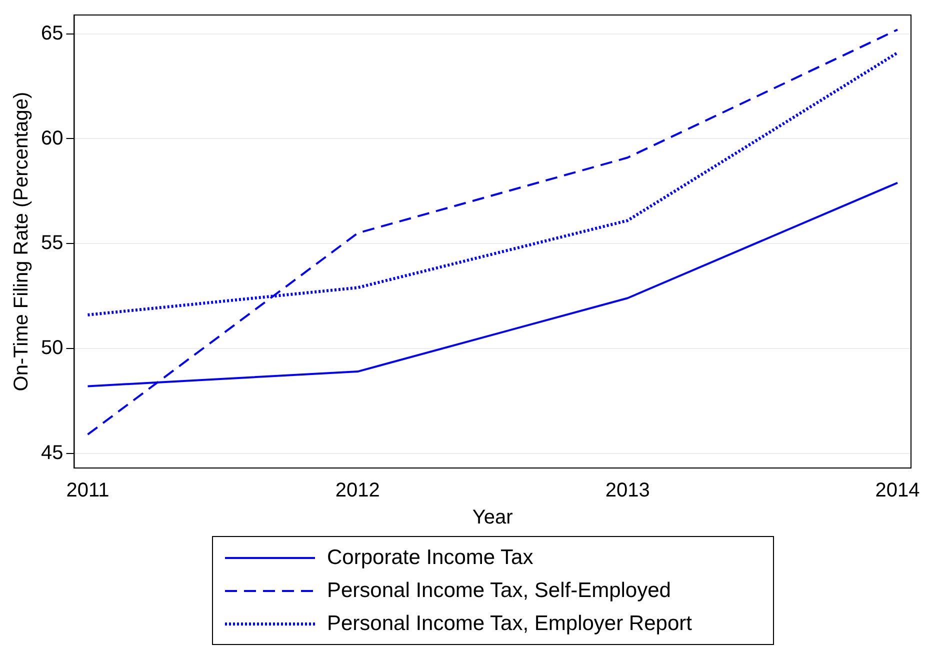 The height and width of the screenshot is (646, 925). What do you see at coordinates (52, 347) in the screenshot?
I see `y-tick-label: 50` at bounding box center [52, 347].